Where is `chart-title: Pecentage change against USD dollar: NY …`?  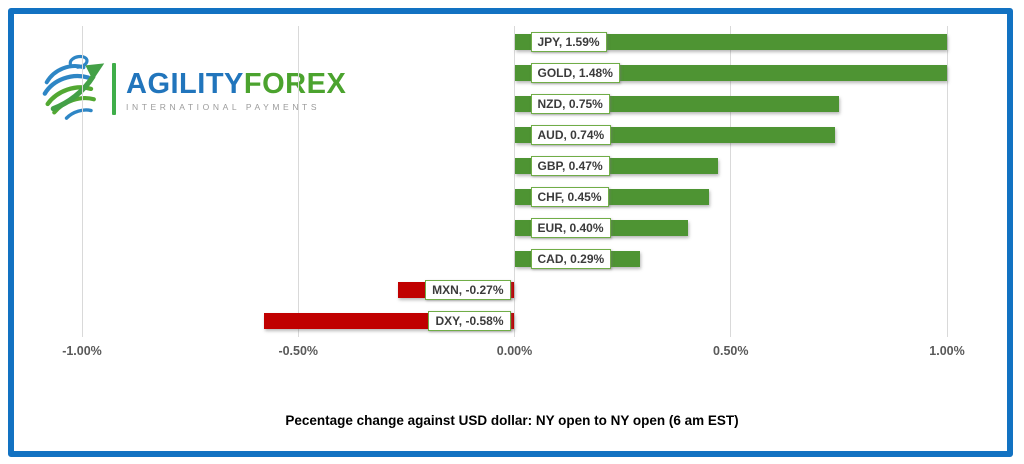 chart-title: Pecentage change against USD dollar: NY … is located at coordinates (512, 420).